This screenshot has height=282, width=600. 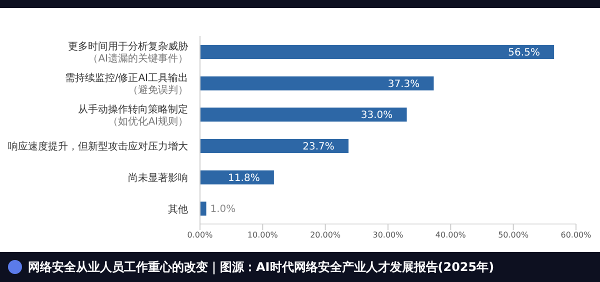 What do you see at coordinates (178, 209) in the screenshot?
I see `y-tick-label: 其他` at bounding box center [178, 209].